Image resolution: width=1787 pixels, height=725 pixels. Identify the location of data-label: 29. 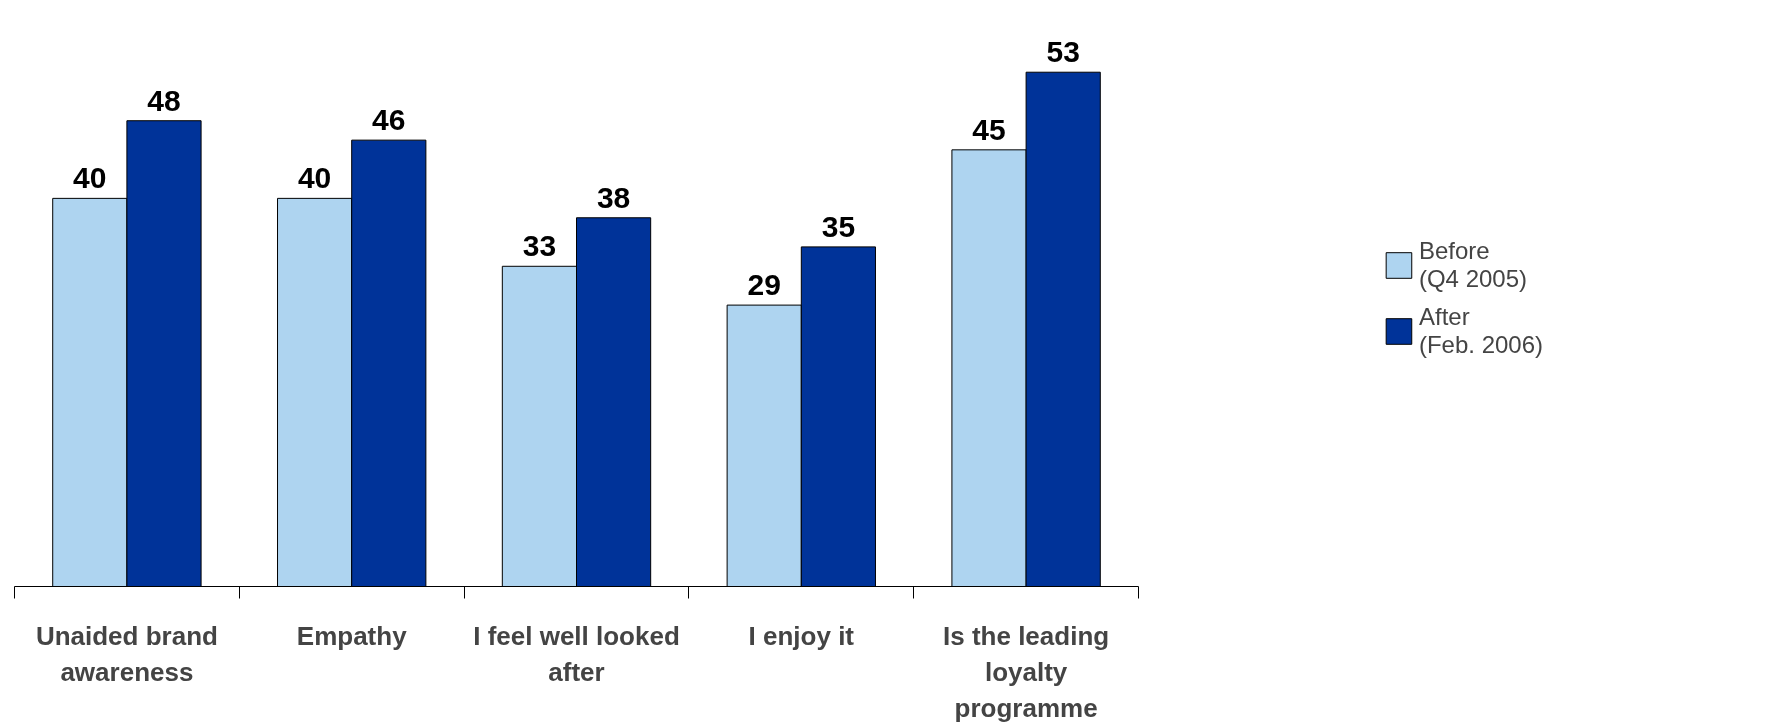
(764, 285).